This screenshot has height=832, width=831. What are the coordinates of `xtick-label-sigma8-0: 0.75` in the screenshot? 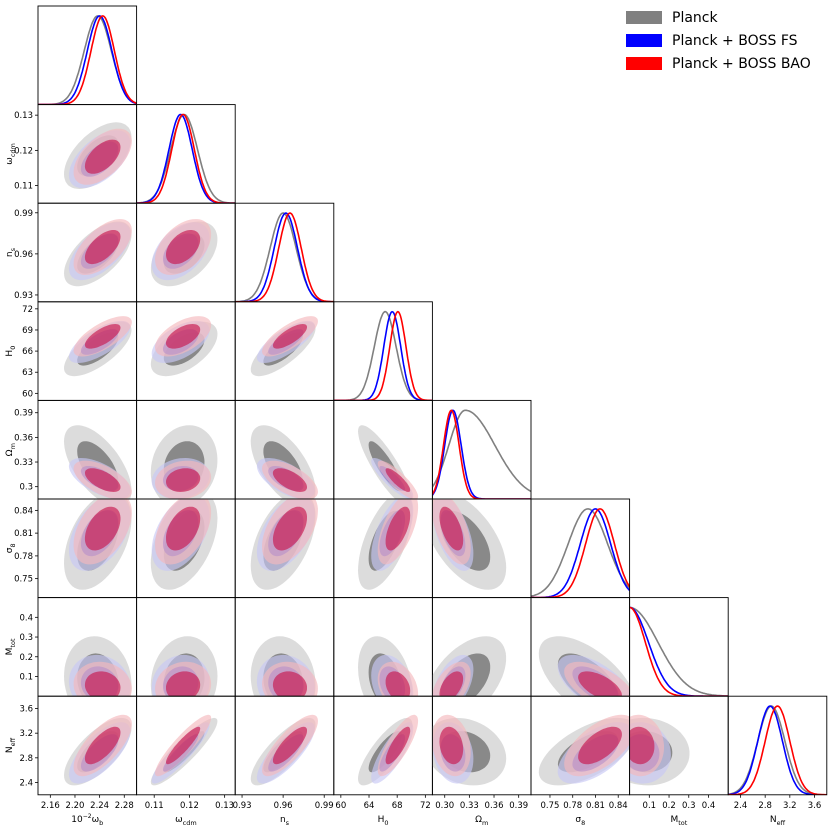 It's located at (549, 806).